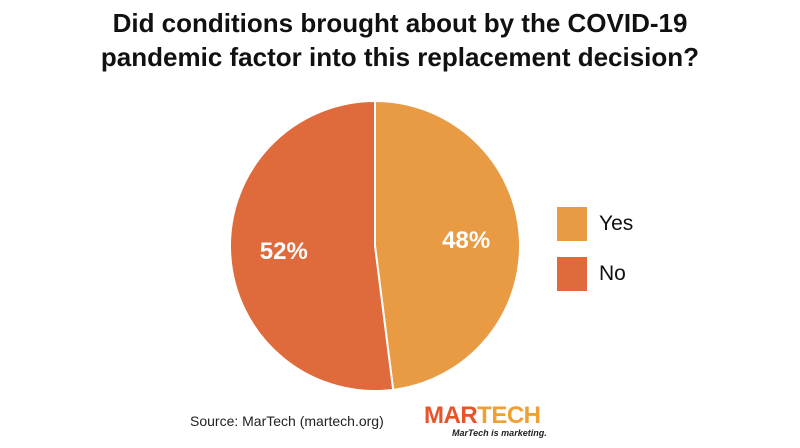 The image size is (800, 448). I want to click on pie-slice-no, so click(312, 245).